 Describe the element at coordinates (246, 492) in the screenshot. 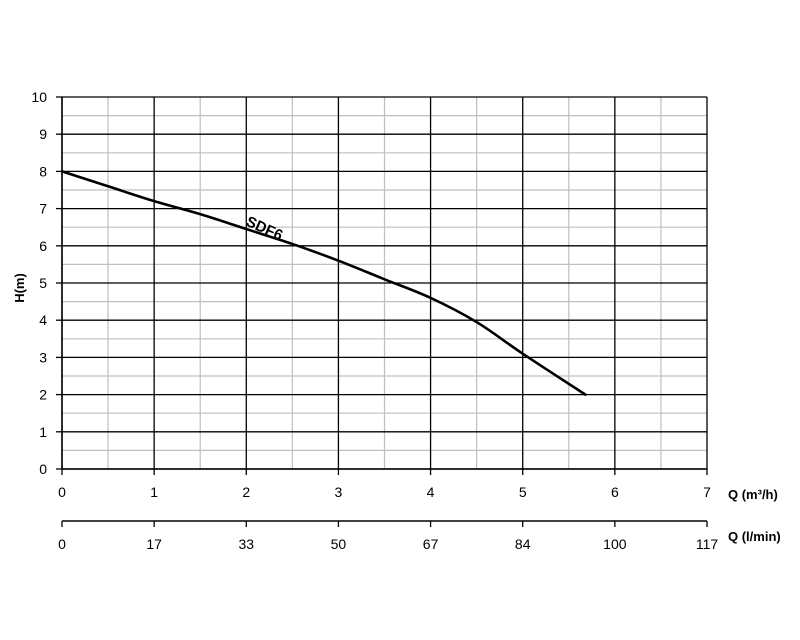

I see `x-tick-label: 2` at that location.